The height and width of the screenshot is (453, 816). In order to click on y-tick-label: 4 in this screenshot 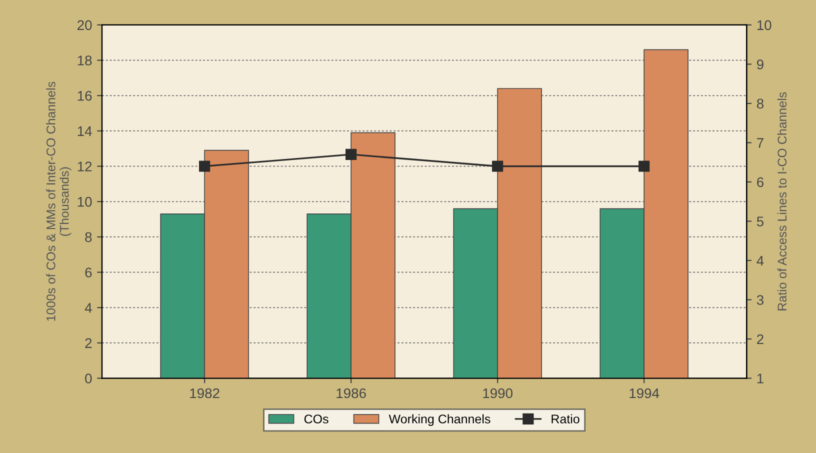, I will do `click(88, 308)`.